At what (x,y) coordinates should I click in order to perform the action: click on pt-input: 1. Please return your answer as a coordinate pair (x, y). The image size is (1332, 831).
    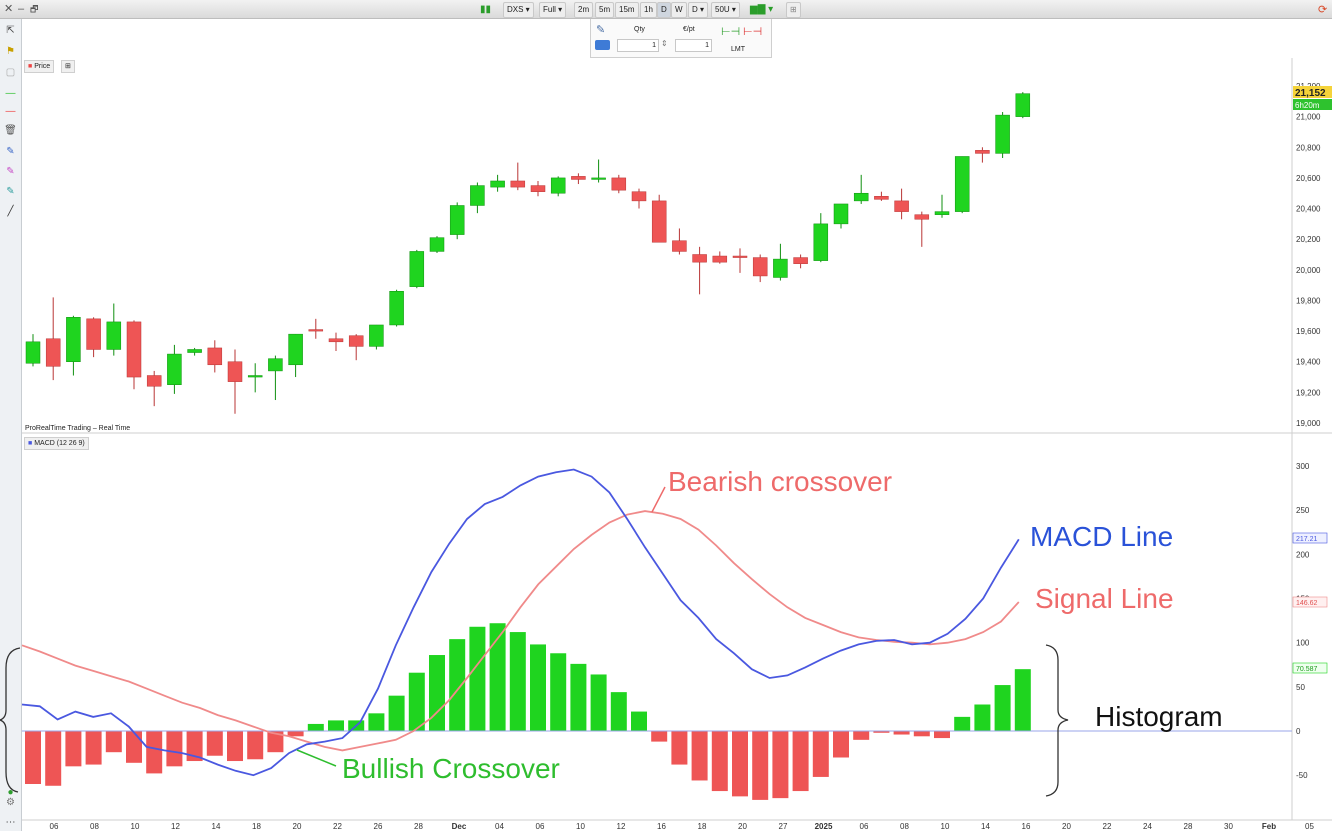
    Looking at the image, I should click on (693, 45).